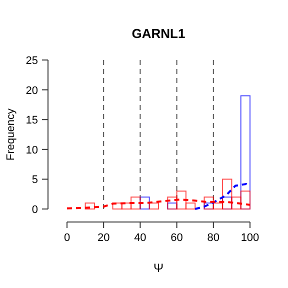 The height and width of the screenshot is (288, 288). I want to click on x-tick-label: 80, so click(213, 238).